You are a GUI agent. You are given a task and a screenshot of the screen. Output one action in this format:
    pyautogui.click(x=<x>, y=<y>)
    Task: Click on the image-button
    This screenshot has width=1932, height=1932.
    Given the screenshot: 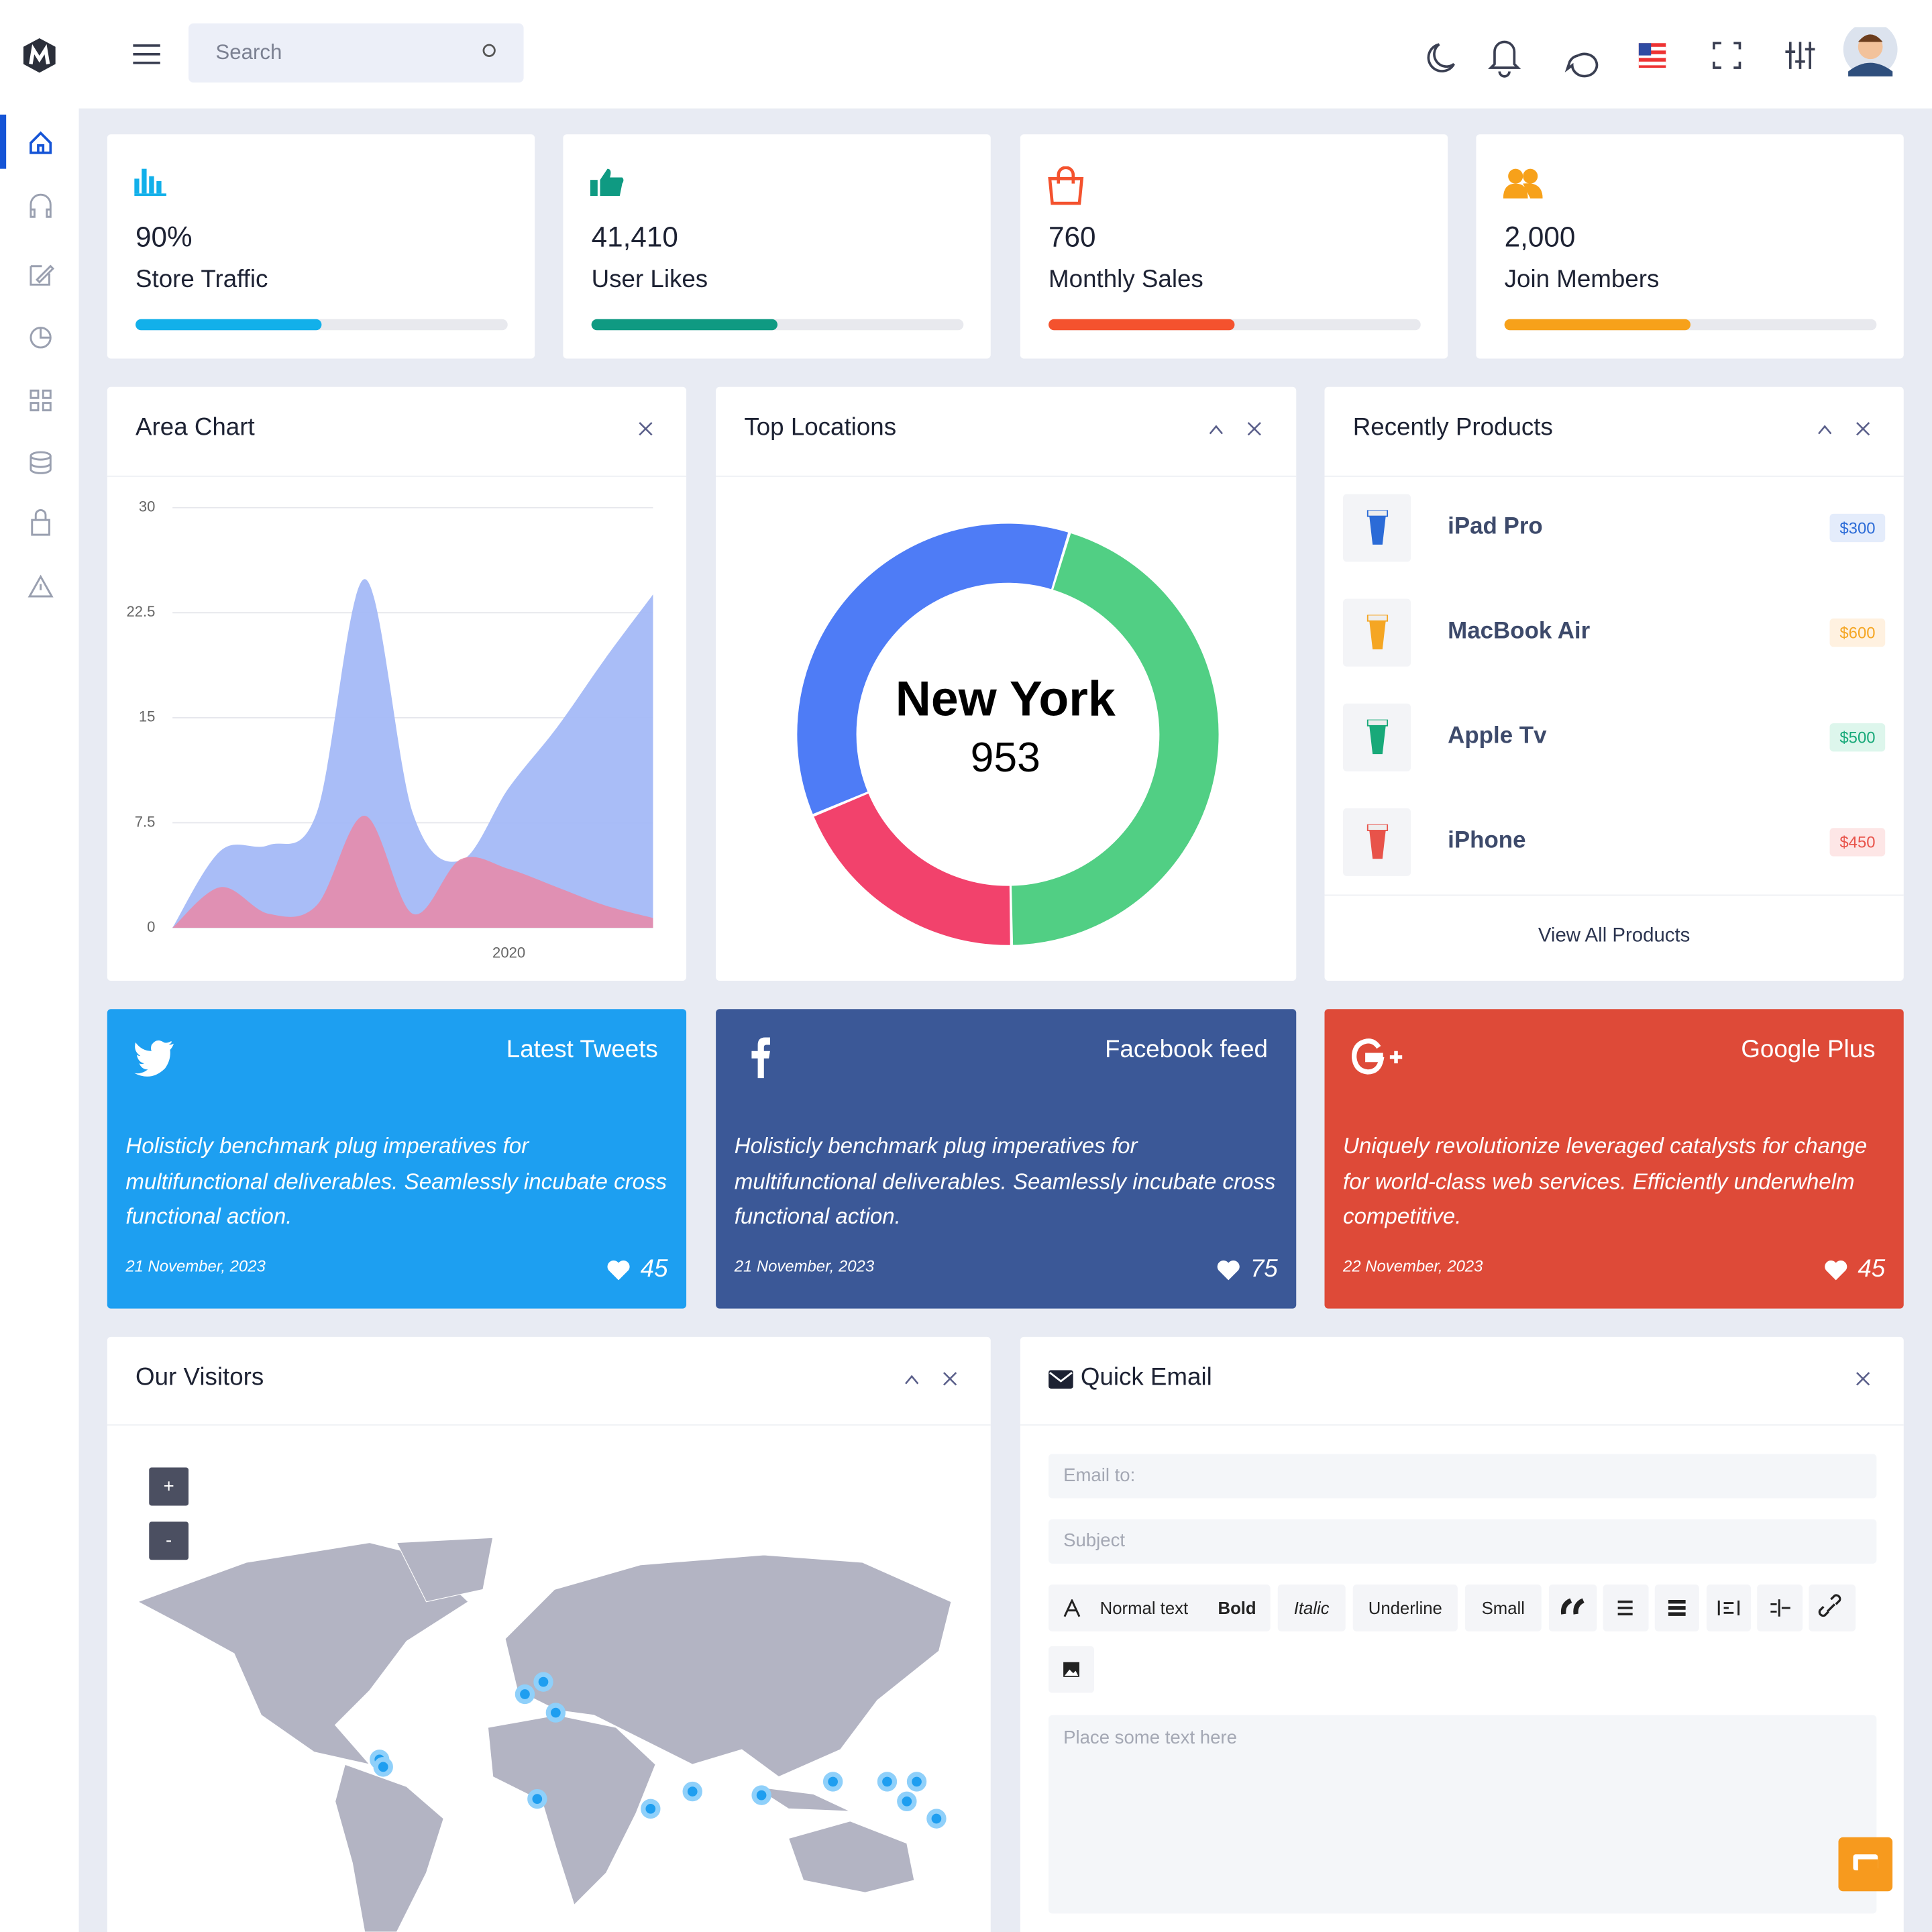 What is the action you would take?
    pyautogui.click(x=1072, y=1669)
    